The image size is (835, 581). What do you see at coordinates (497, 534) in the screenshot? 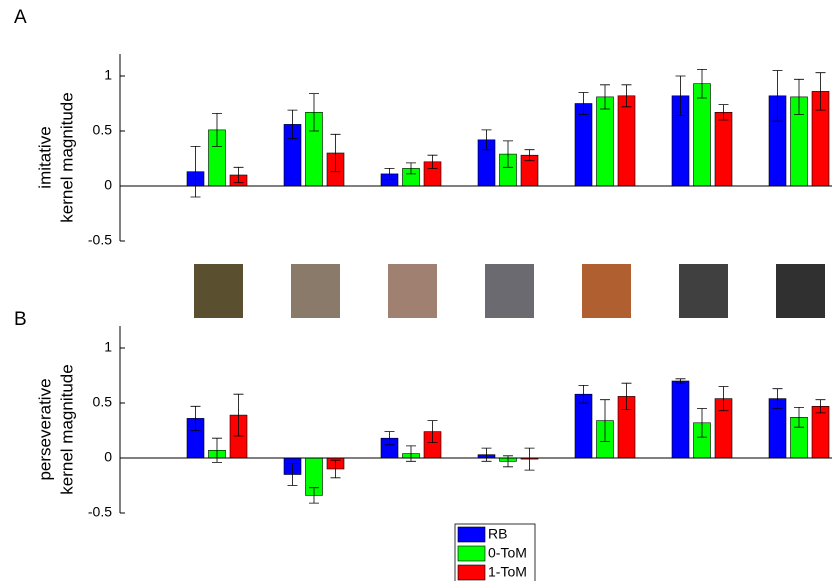
I see `legend-label: RB` at bounding box center [497, 534].